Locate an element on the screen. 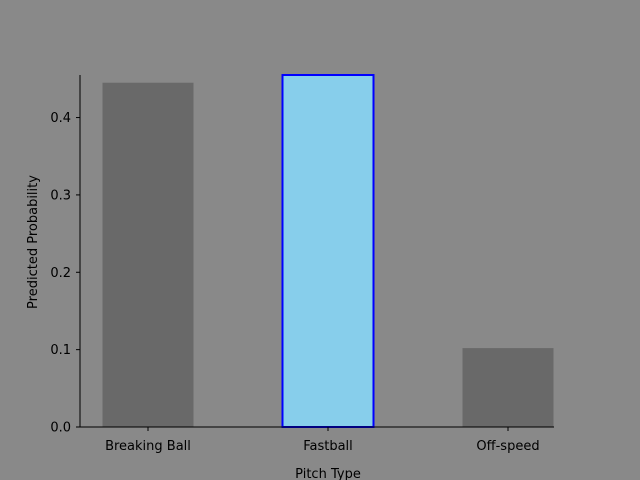  bar-fastball is located at coordinates (328, 251).